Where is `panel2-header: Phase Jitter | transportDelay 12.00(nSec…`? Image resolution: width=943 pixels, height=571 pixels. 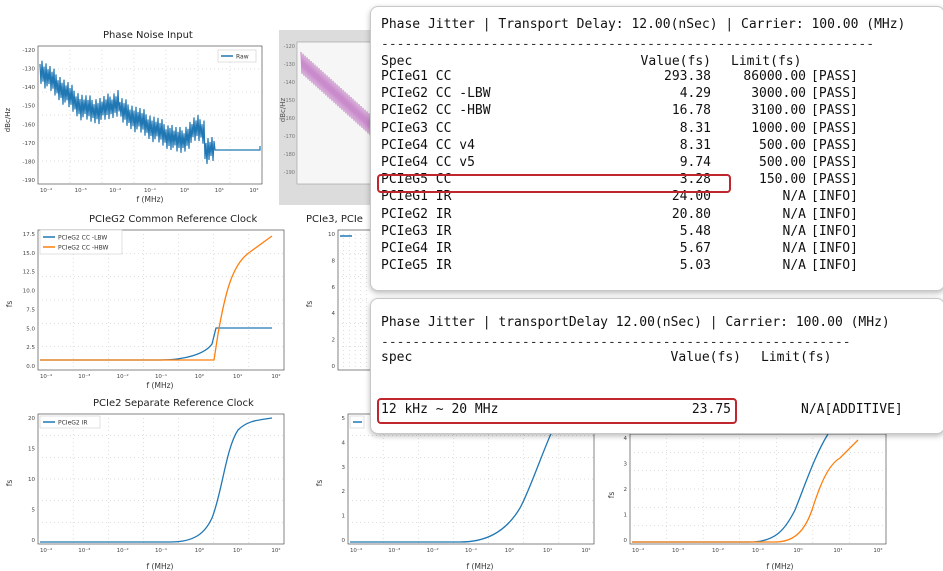
panel2-header: Phase Jitter | transportDelay 12.00(nSec… is located at coordinates (635, 322).